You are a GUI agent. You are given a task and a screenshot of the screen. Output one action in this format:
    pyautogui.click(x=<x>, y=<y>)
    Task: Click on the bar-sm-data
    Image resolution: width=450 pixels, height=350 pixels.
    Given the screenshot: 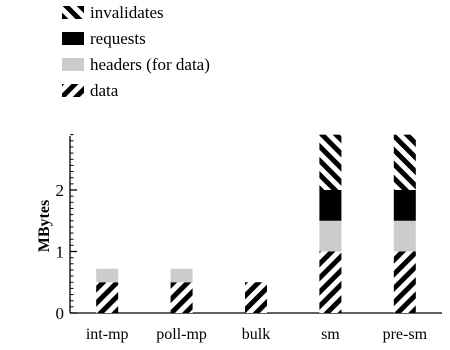 What is the action you would take?
    pyautogui.click(x=330, y=282)
    